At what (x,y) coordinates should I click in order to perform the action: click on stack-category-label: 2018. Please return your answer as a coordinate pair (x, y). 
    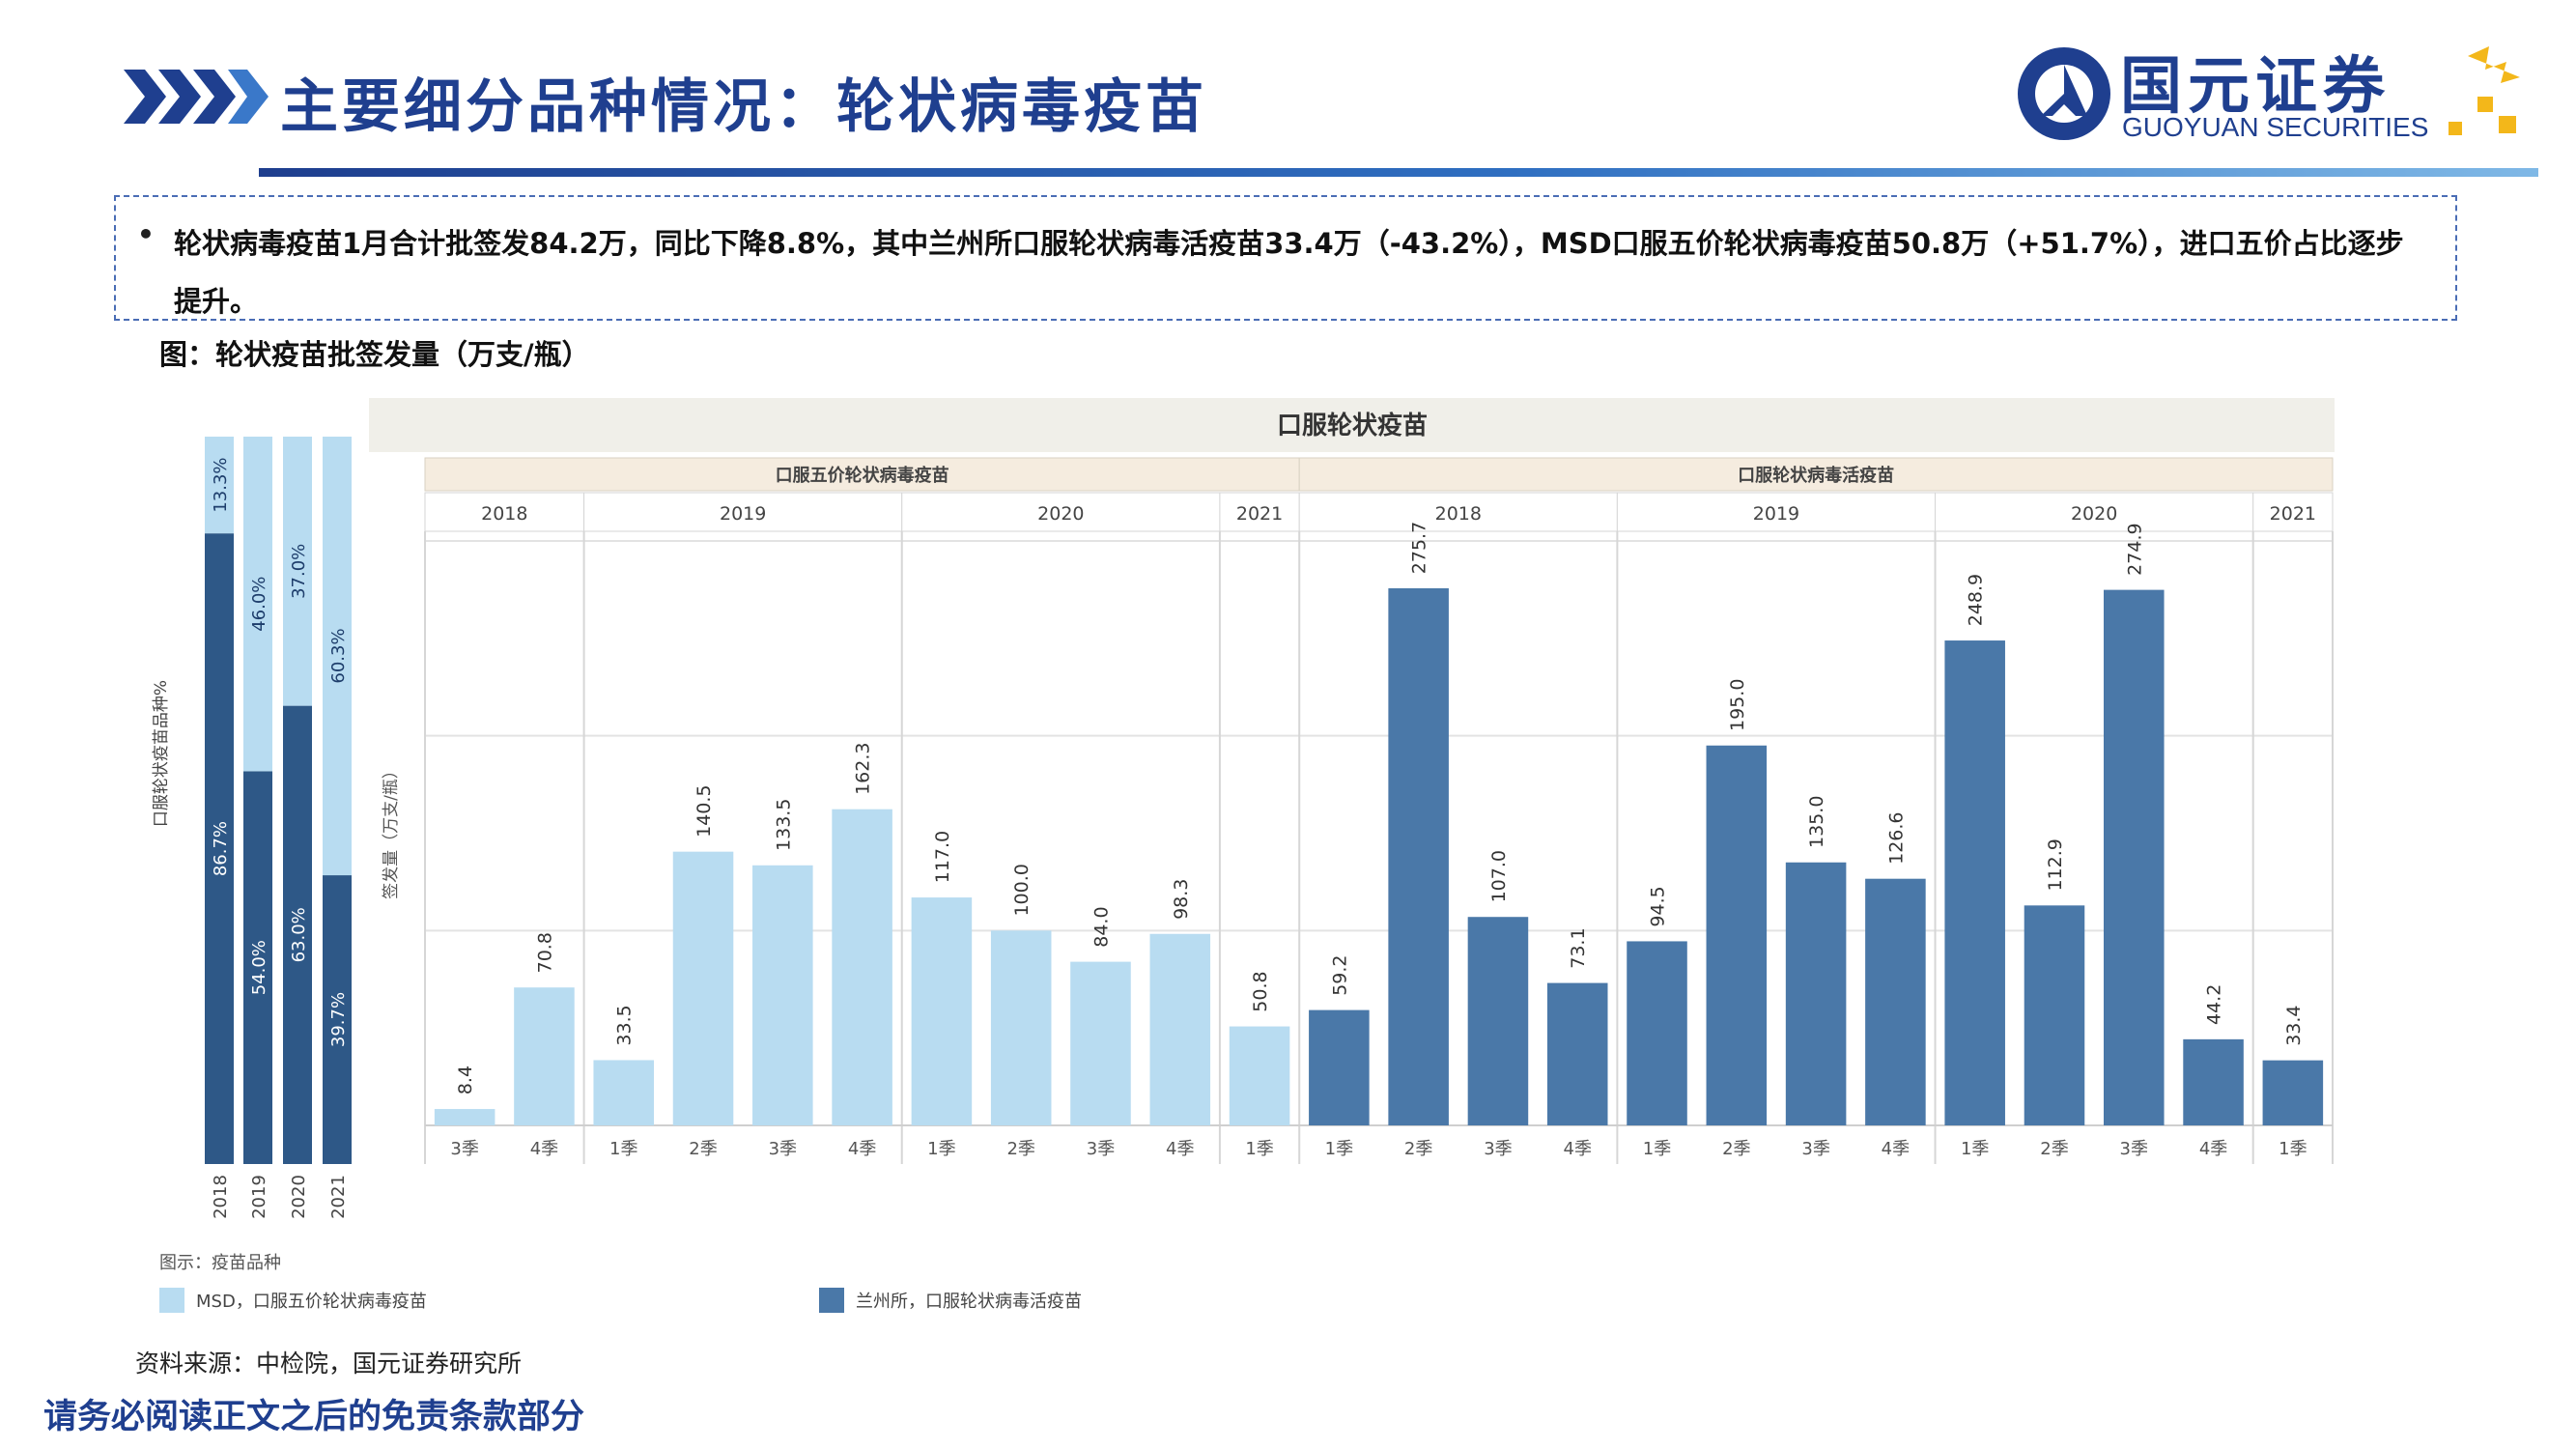
    Looking at the image, I should click on (221, 1197).